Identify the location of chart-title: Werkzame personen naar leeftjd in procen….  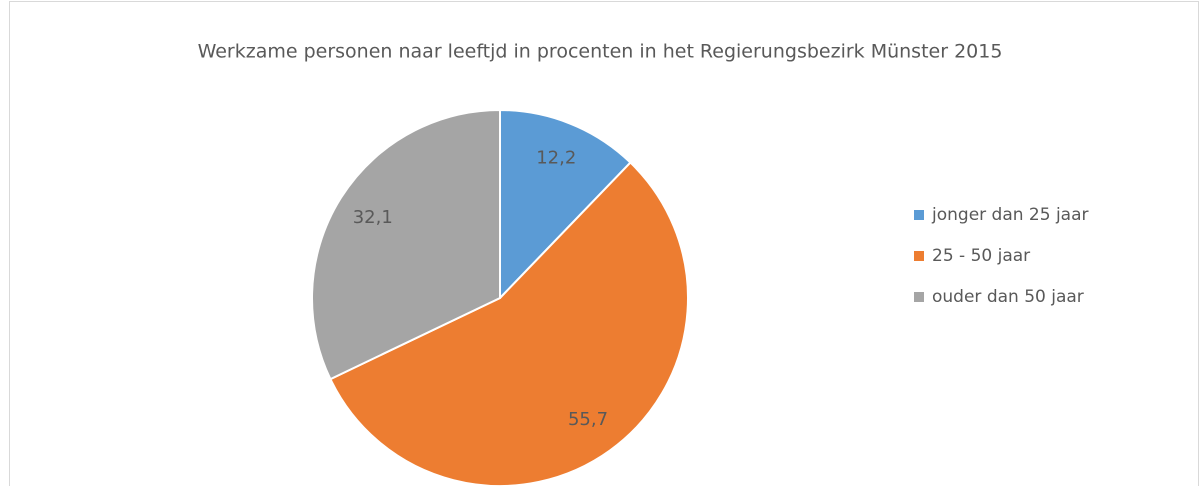
(600, 52).